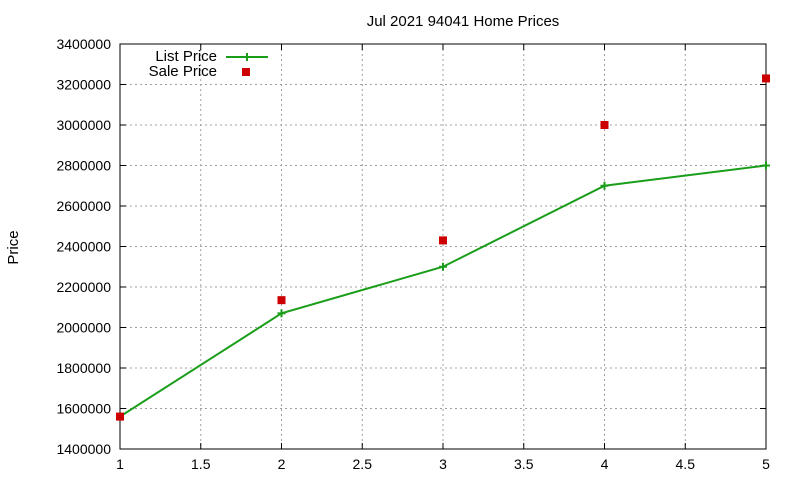 The height and width of the screenshot is (485, 800). What do you see at coordinates (83, 85) in the screenshot?
I see `y-tick-label: 3200000` at bounding box center [83, 85].